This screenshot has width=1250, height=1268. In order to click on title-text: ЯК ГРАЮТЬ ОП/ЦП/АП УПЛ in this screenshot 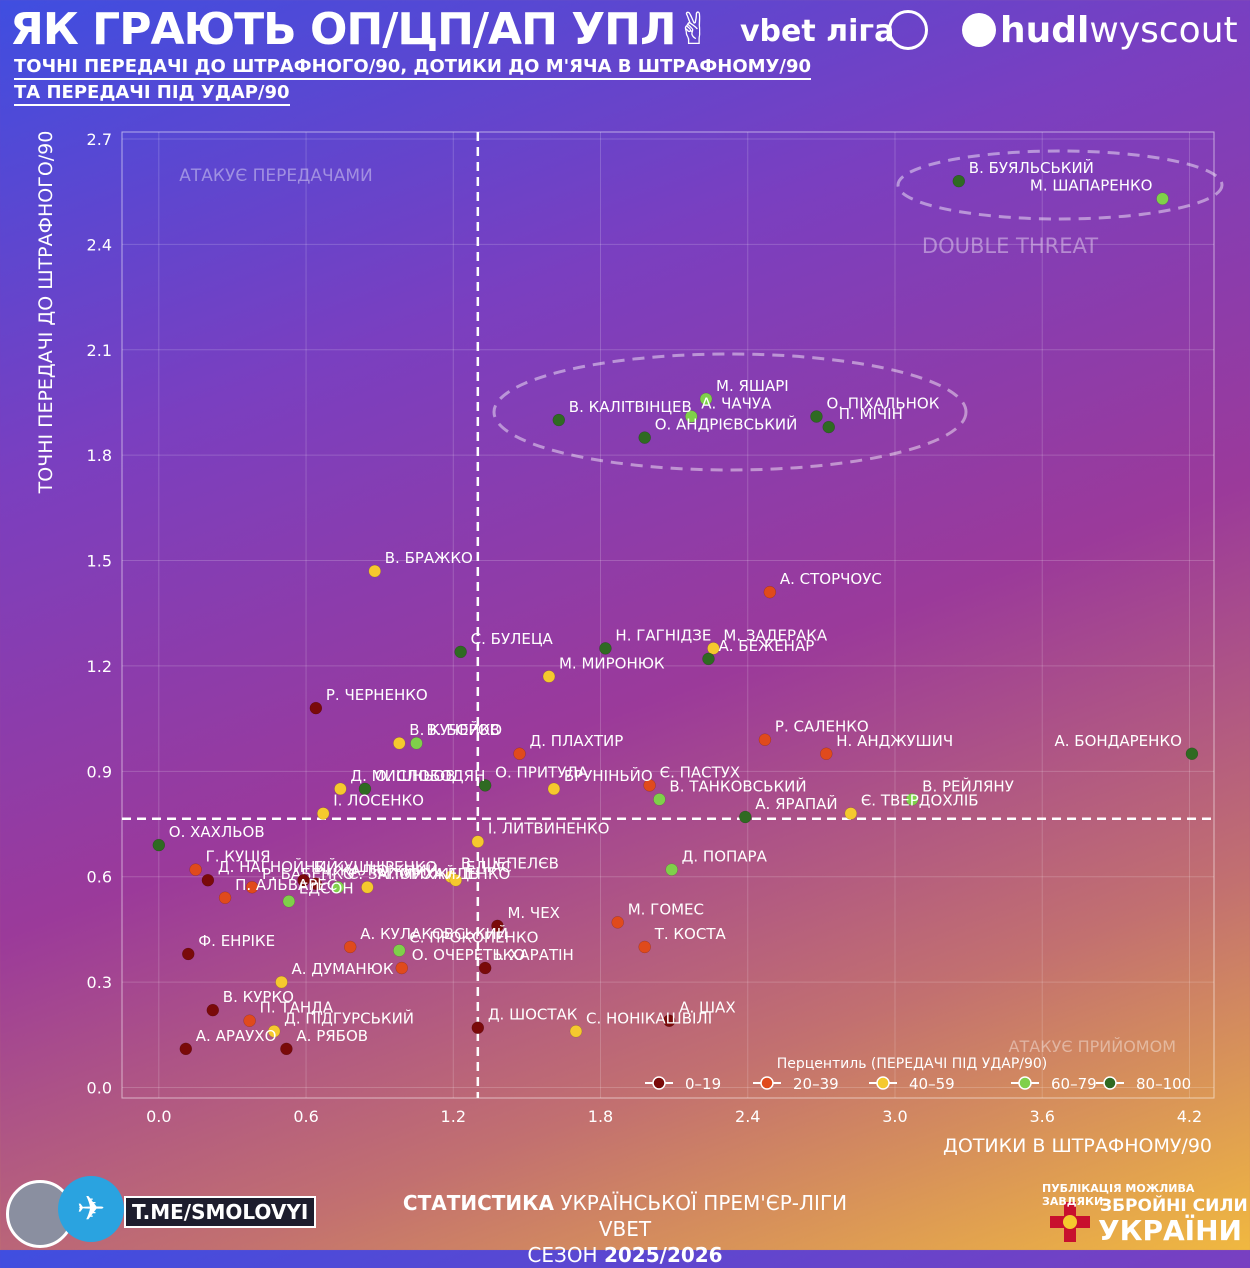, I will do `click(343, 29)`.